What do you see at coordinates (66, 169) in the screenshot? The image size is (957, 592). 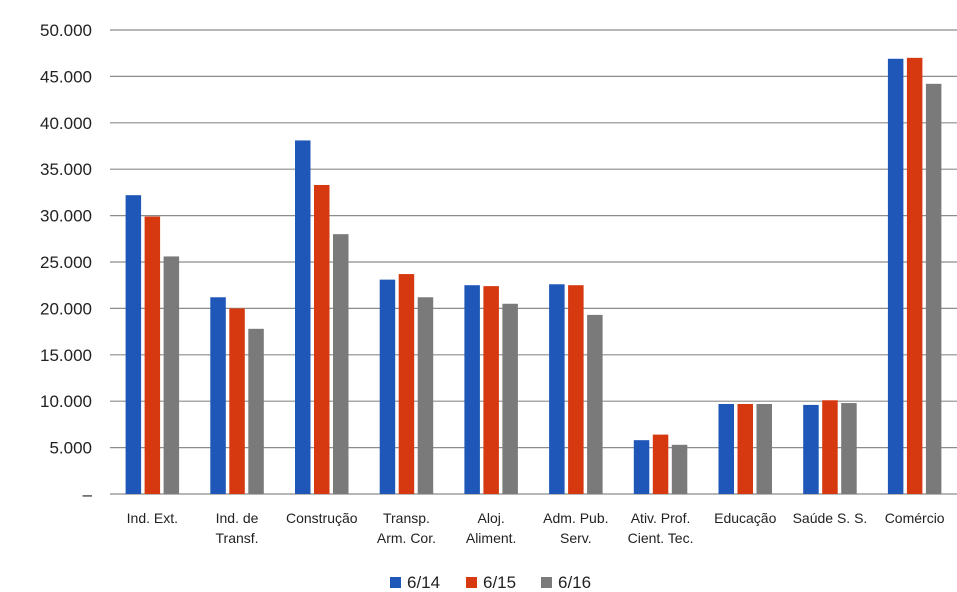 I see `y-tick-label: 35.000` at bounding box center [66, 169].